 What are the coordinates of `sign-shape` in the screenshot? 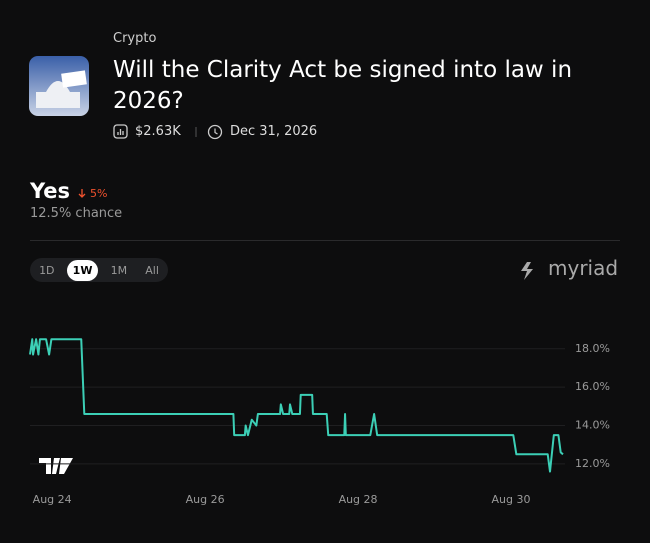 It's located at (74, 79).